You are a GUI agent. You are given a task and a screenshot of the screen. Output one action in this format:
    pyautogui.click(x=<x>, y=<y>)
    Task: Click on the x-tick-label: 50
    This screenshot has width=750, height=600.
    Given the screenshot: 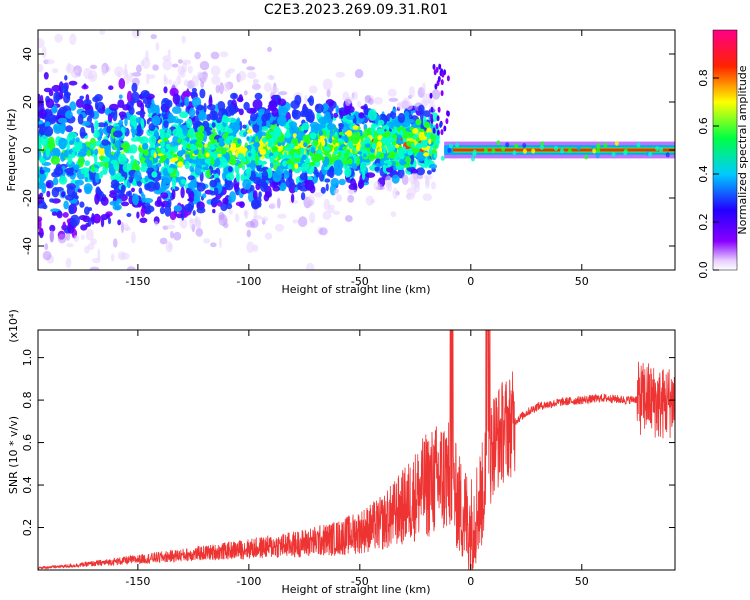 What is the action you would take?
    pyautogui.click(x=582, y=281)
    